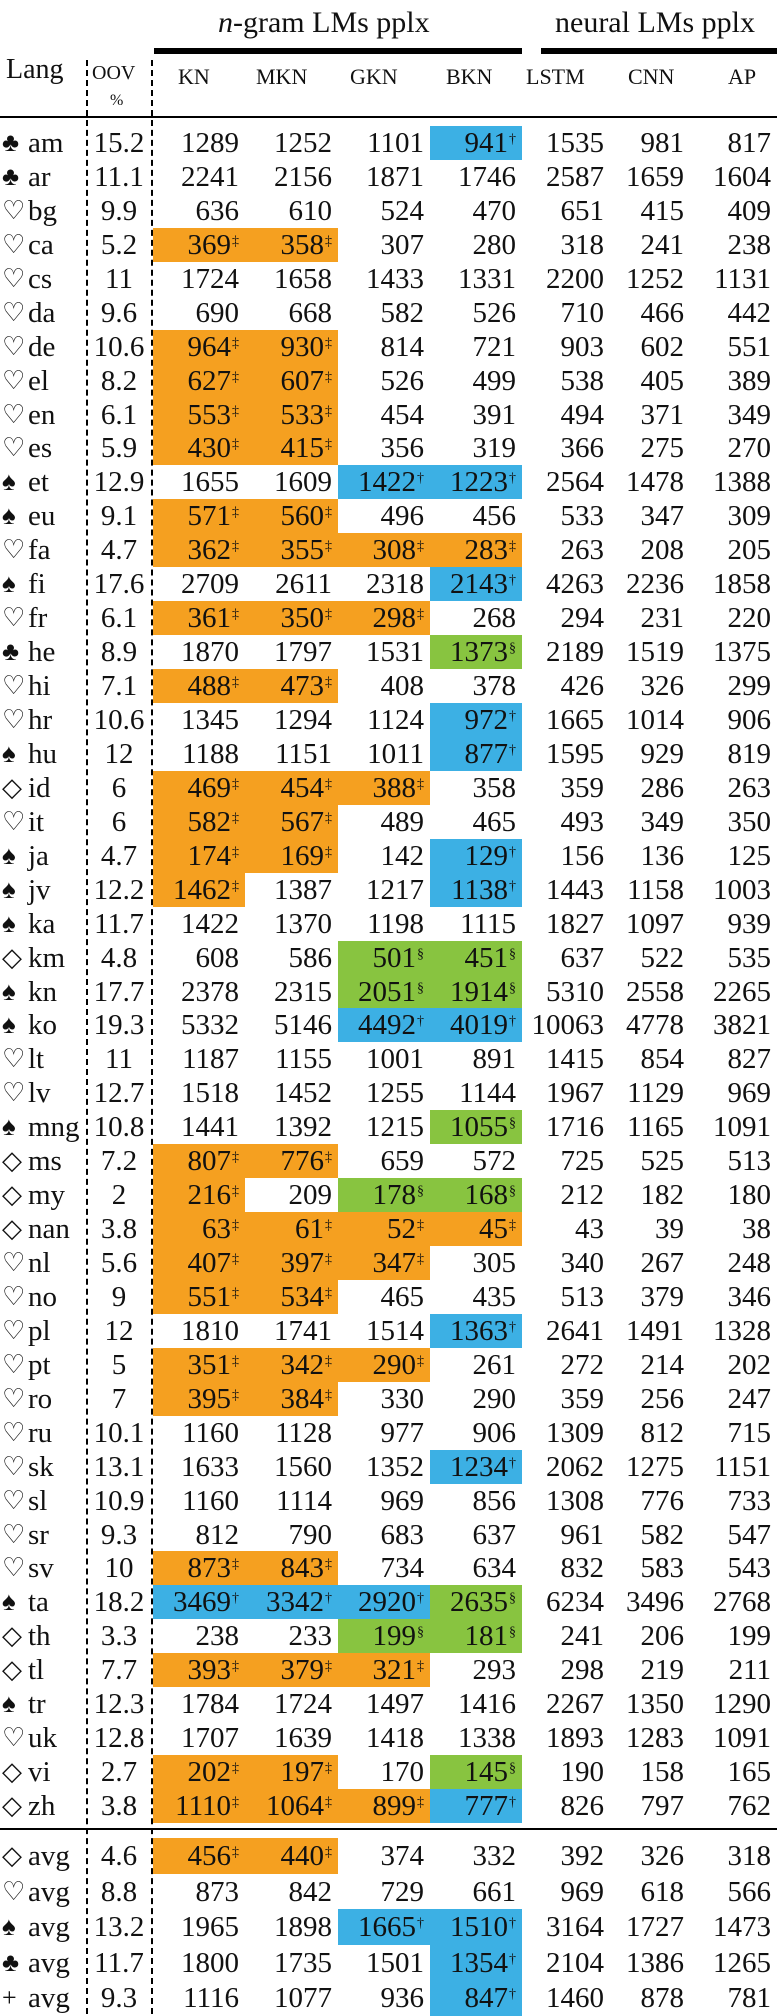  Describe the element at coordinates (303, 1997) in the screenshot. I see `value: 1077` at that location.